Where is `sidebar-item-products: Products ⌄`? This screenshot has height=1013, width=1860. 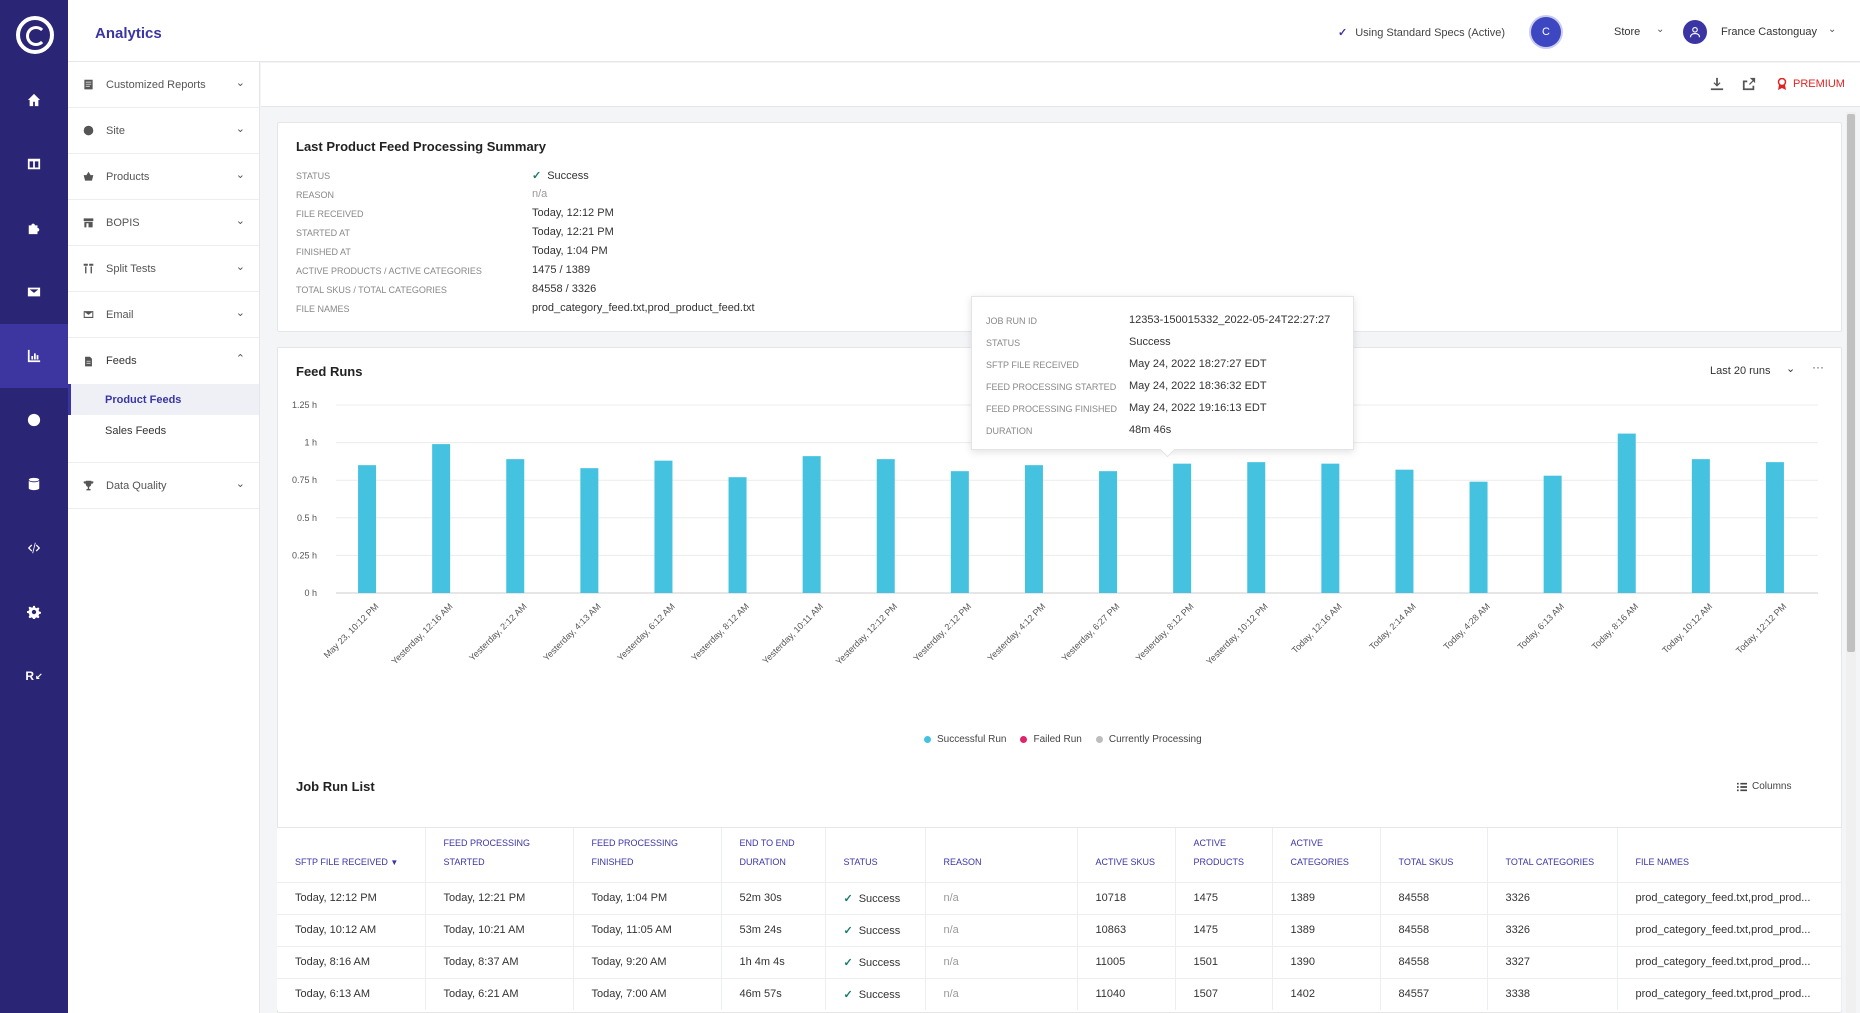 sidebar-item-products: Products ⌄ is located at coordinates (163, 177).